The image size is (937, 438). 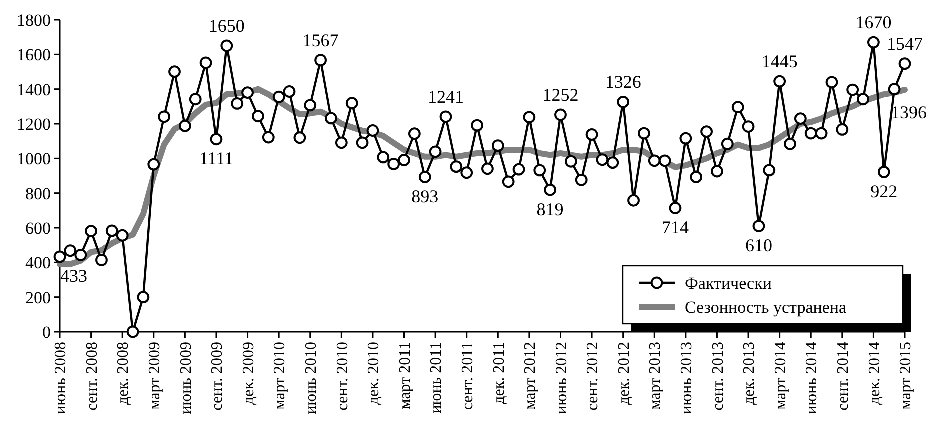 I want to click on x-tick-label: март 2012, so click(x=531, y=376).